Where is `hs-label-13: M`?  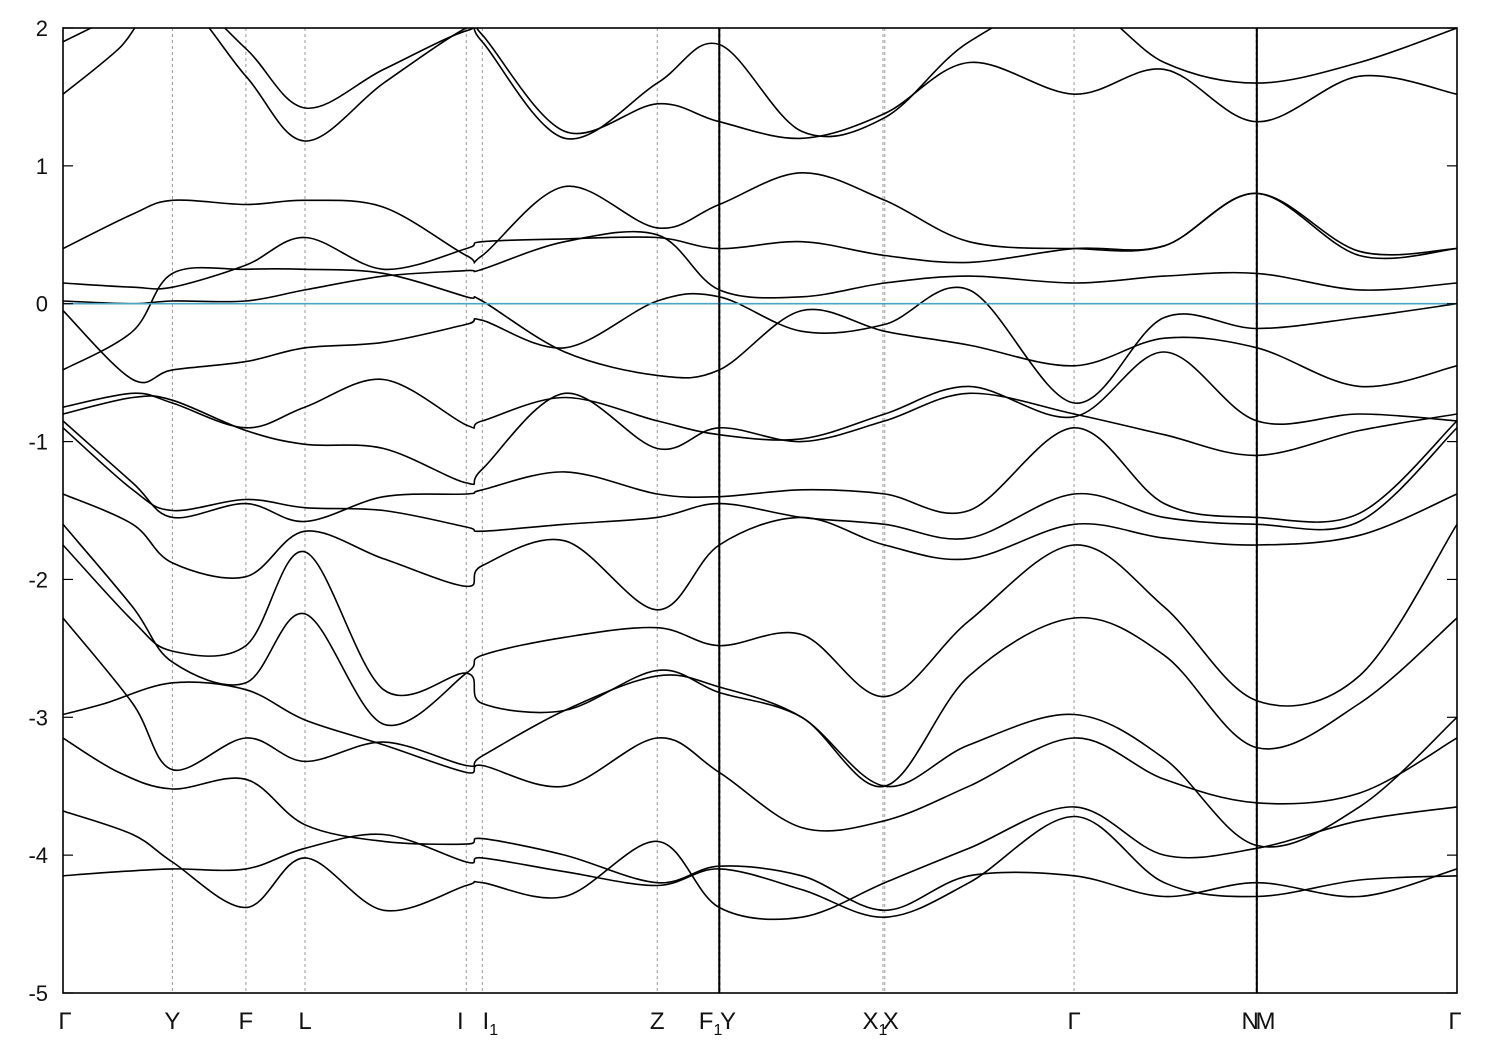 hs-label-13: M is located at coordinates (1266, 1021).